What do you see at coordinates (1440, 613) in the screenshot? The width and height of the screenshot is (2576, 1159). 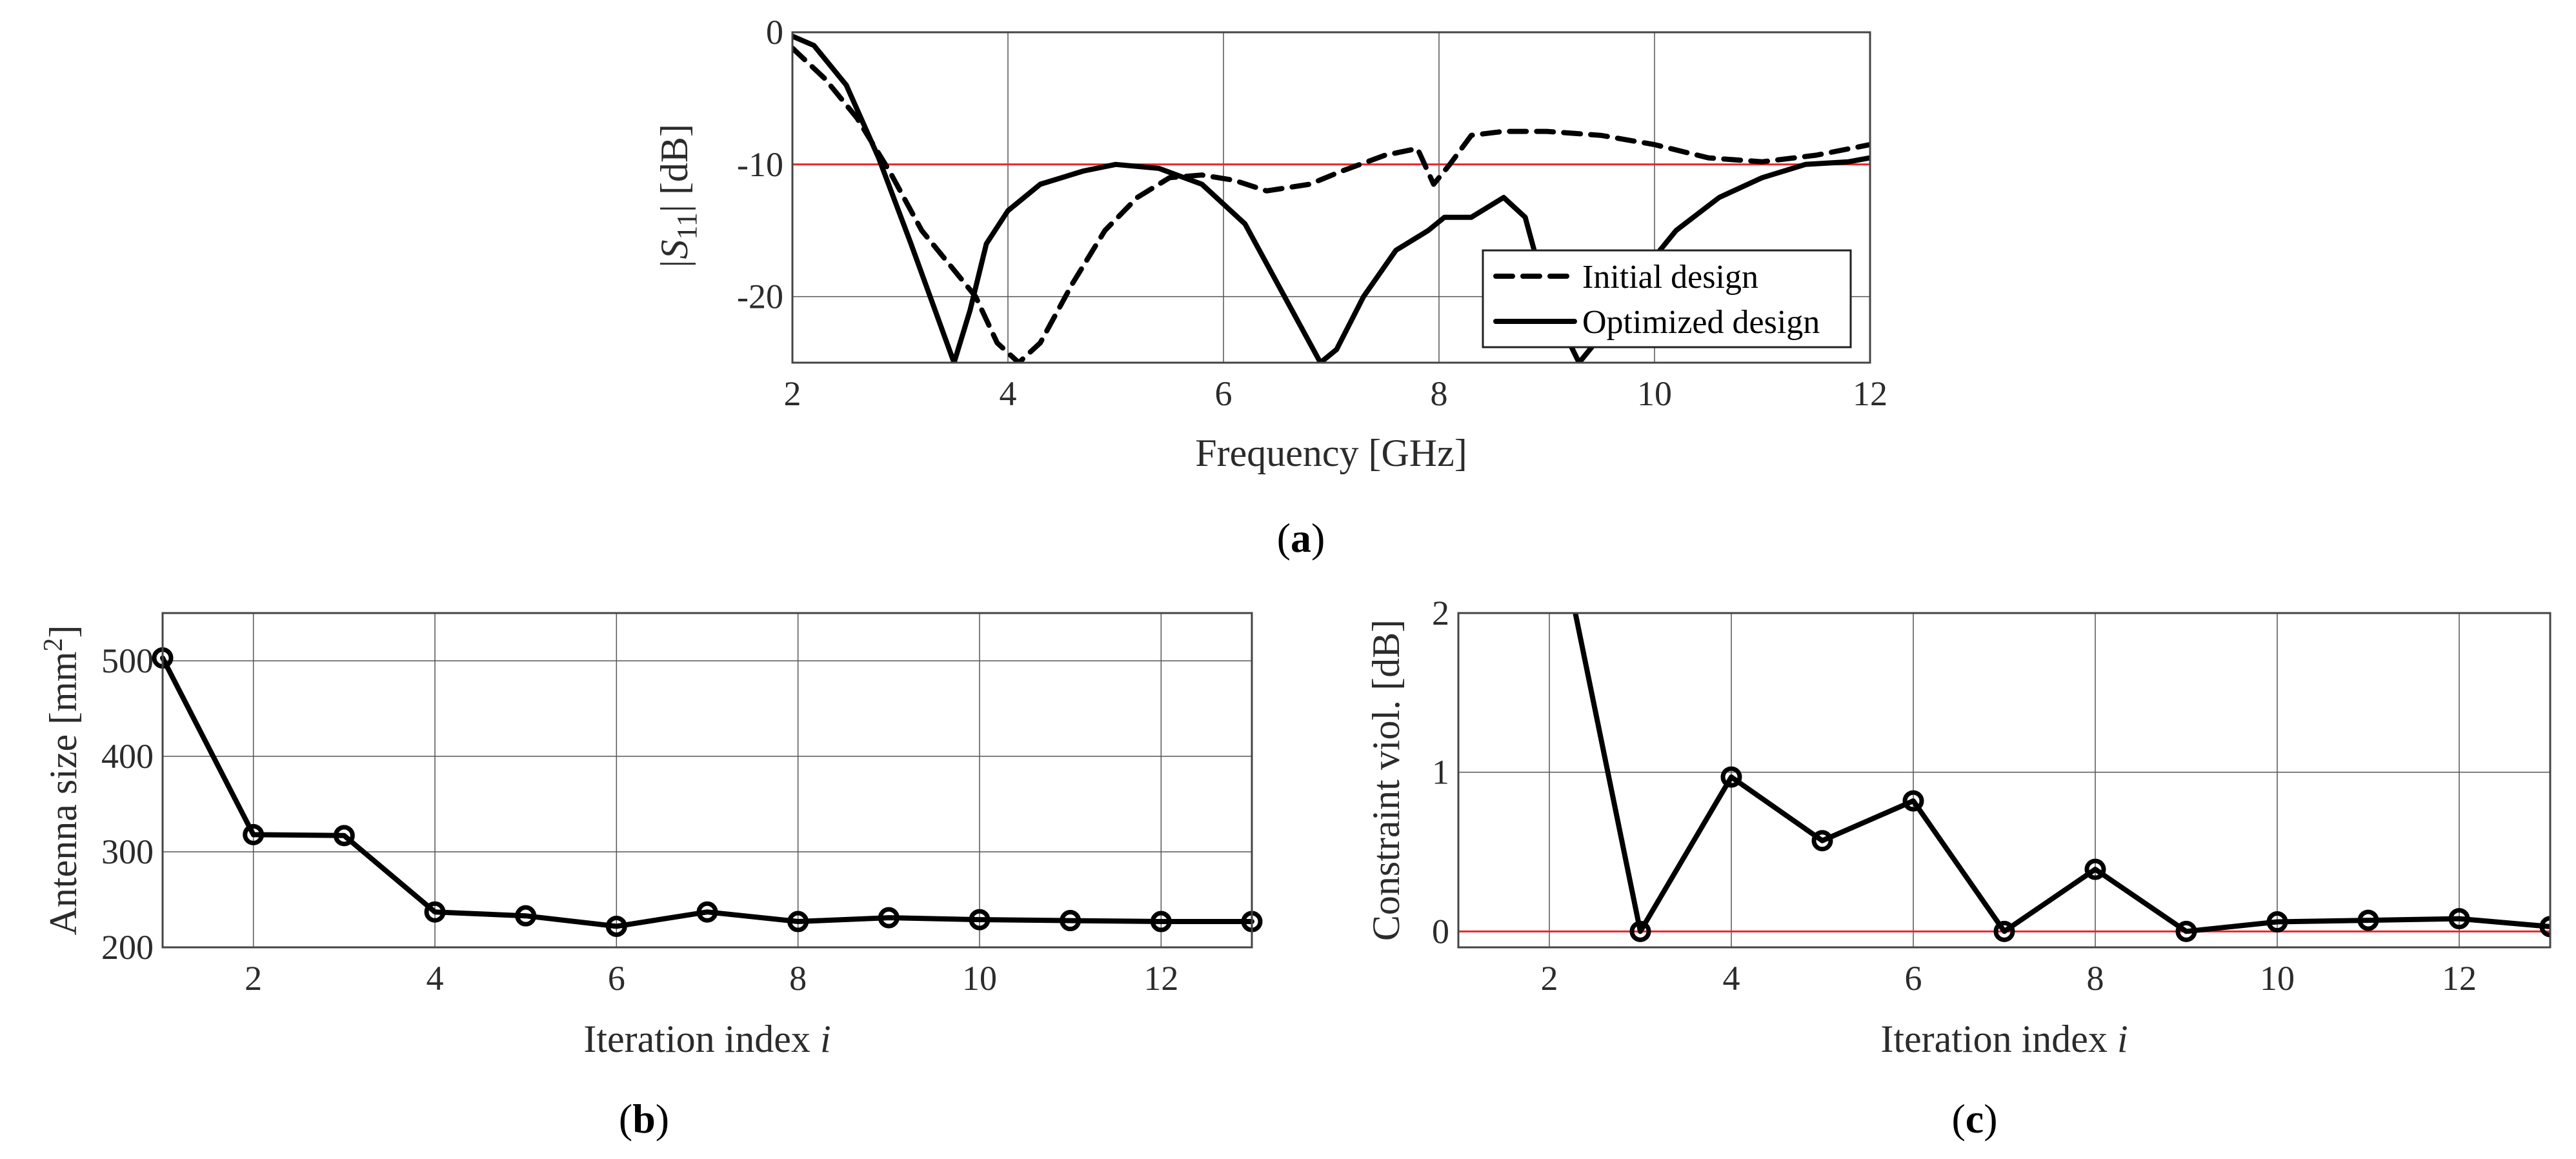 I see `y-tick-label: 2` at bounding box center [1440, 613].